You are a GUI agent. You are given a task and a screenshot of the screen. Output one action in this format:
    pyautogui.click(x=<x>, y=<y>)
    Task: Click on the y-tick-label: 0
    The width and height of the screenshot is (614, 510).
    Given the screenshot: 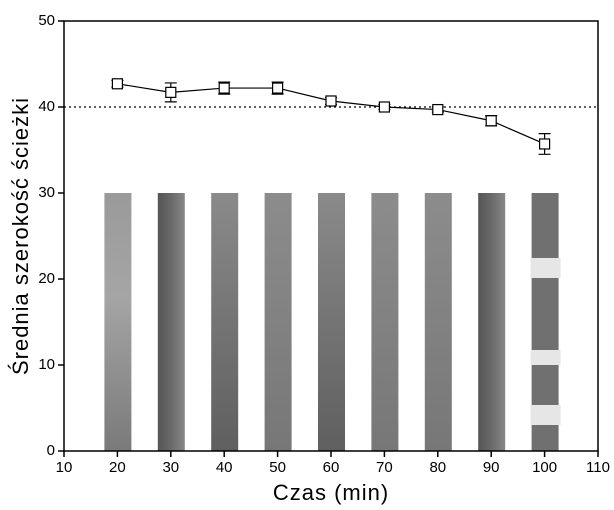 What is the action you would take?
    pyautogui.click(x=51, y=450)
    